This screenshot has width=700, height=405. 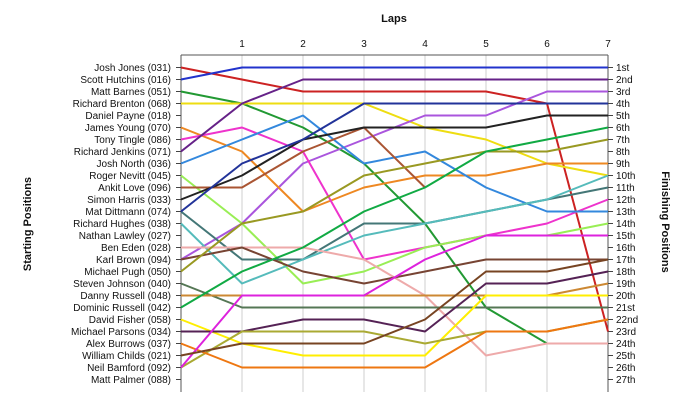 I want to click on starting-label: Ben Eden (028), so click(x=136, y=248).